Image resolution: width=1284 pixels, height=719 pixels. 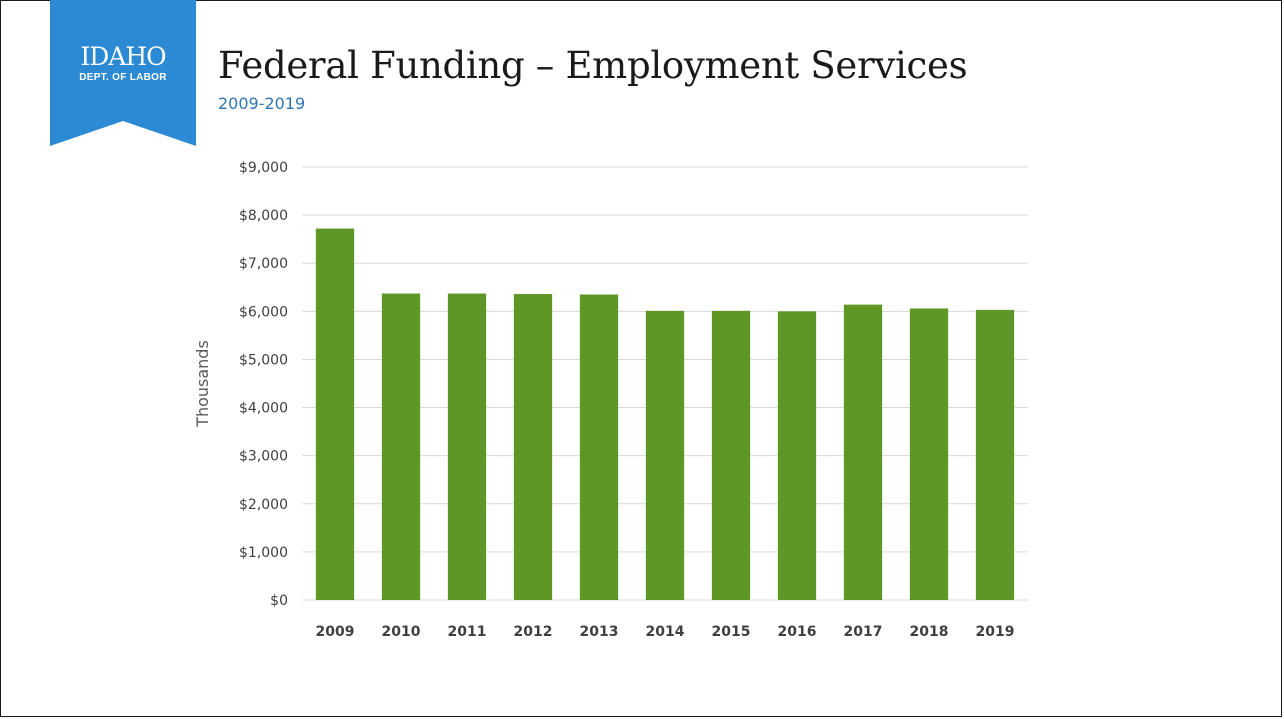 What do you see at coordinates (263, 360) in the screenshot?
I see `y-tick-label: $5,000` at bounding box center [263, 360].